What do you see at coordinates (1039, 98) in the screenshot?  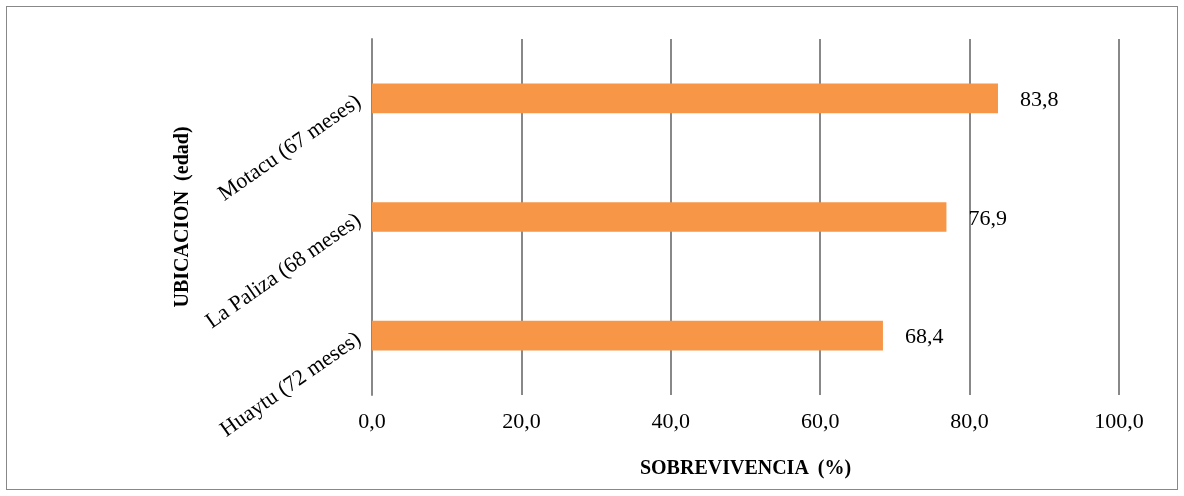 I see `data-label: 83,8` at bounding box center [1039, 98].